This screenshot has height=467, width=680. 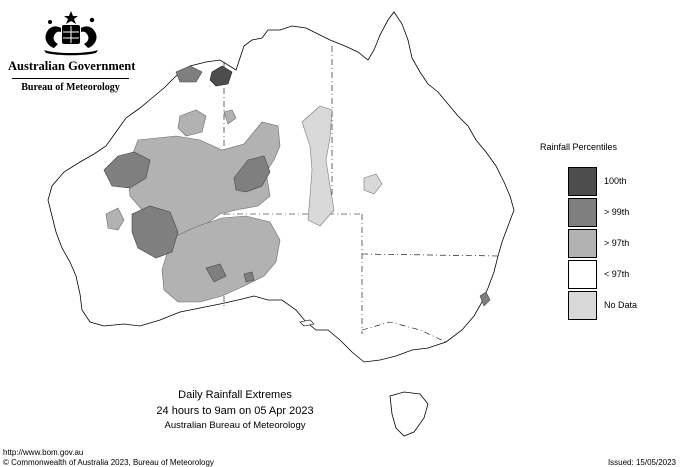 I want to click on region-99th-nsw-coast, so click(x=485, y=299).